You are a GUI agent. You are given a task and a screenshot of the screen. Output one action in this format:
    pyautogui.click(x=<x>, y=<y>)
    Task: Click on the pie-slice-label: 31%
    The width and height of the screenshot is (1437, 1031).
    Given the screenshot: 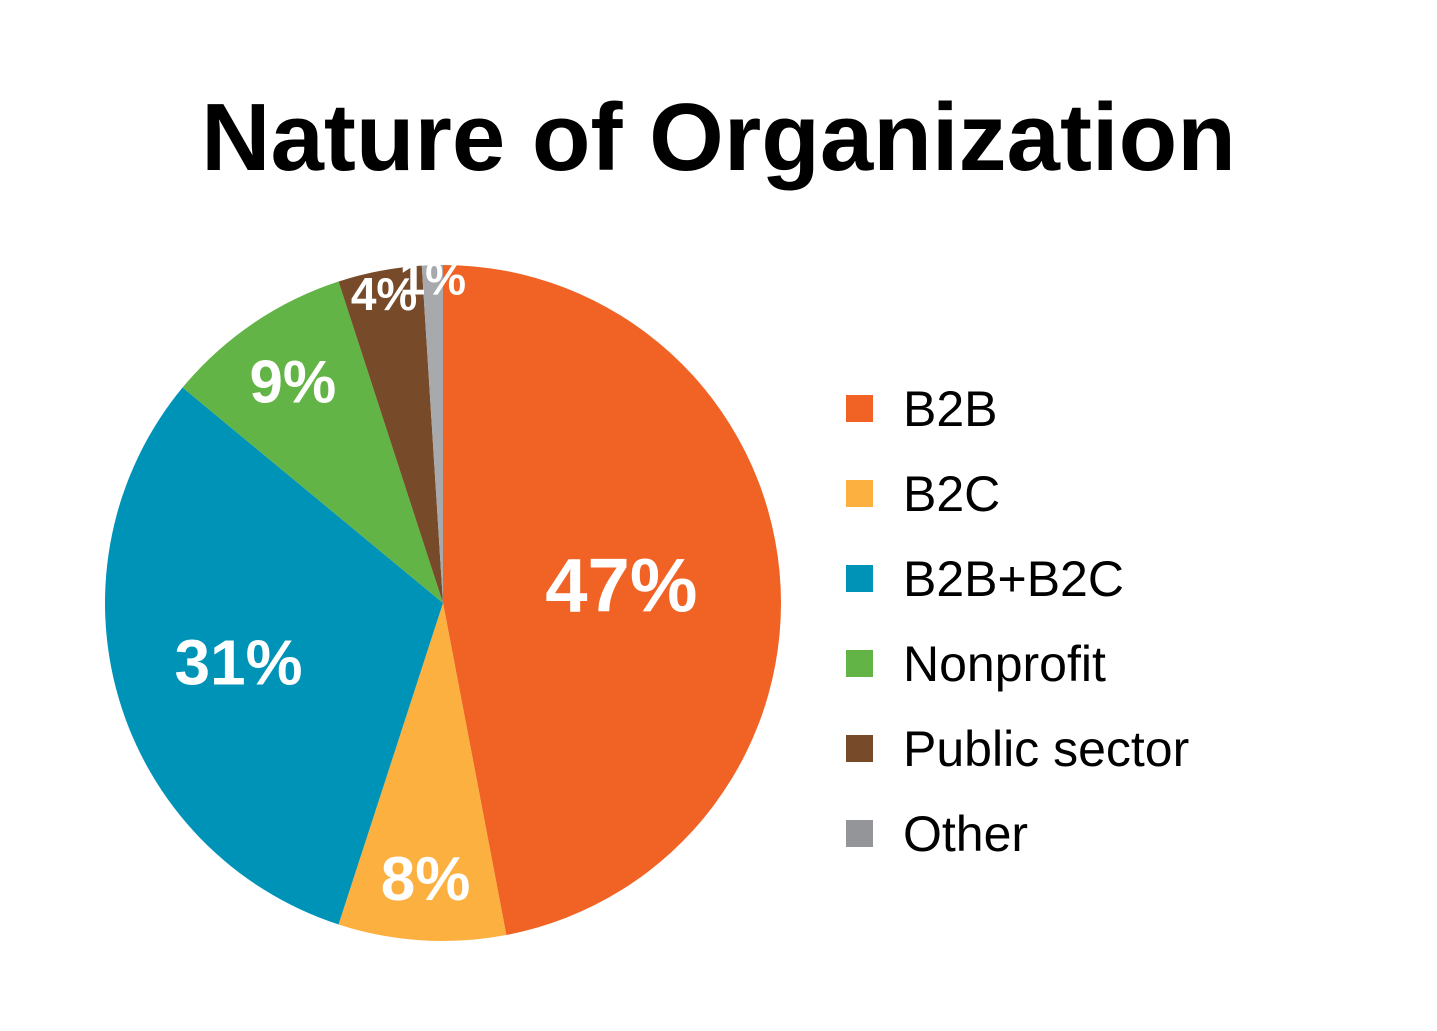 What is the action you would take?
    pyautogui.click(x=238, y=662)
    